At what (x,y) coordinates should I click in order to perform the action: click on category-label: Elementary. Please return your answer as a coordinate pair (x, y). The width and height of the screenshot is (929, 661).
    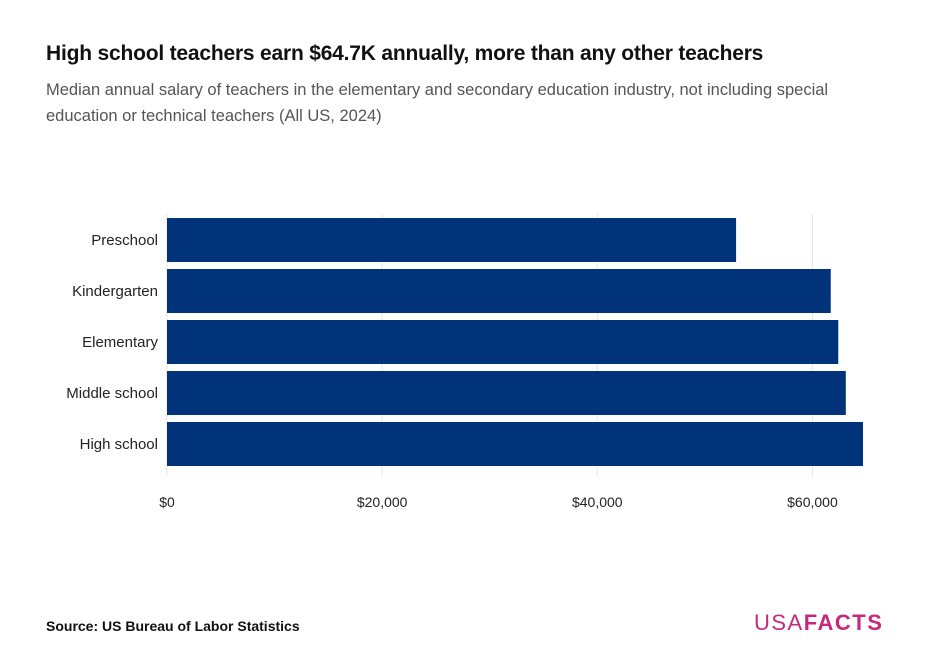
    Looking at the image, I should click on (120, 342).